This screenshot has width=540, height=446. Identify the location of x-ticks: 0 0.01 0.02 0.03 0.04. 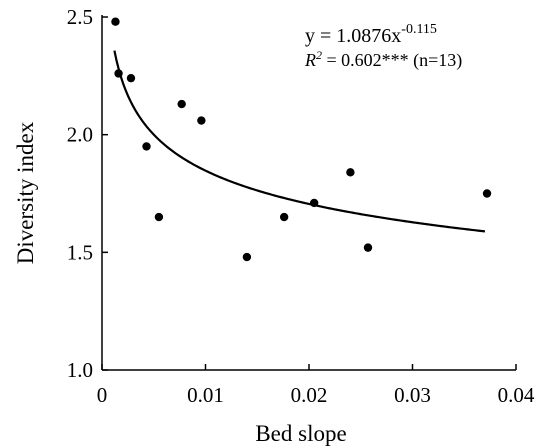
(316, 385).